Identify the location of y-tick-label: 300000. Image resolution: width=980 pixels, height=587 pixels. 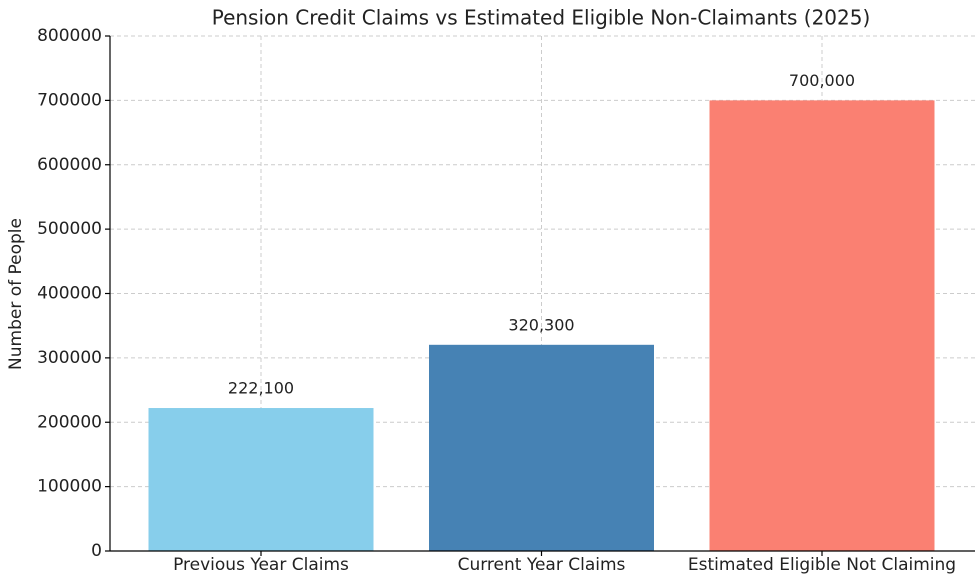
(69, 358).